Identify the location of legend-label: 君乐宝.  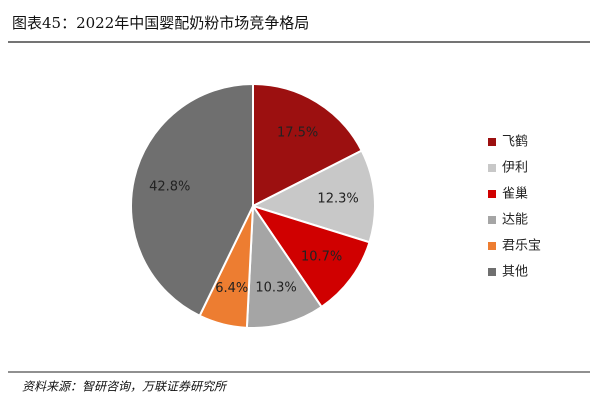
(521, 246).